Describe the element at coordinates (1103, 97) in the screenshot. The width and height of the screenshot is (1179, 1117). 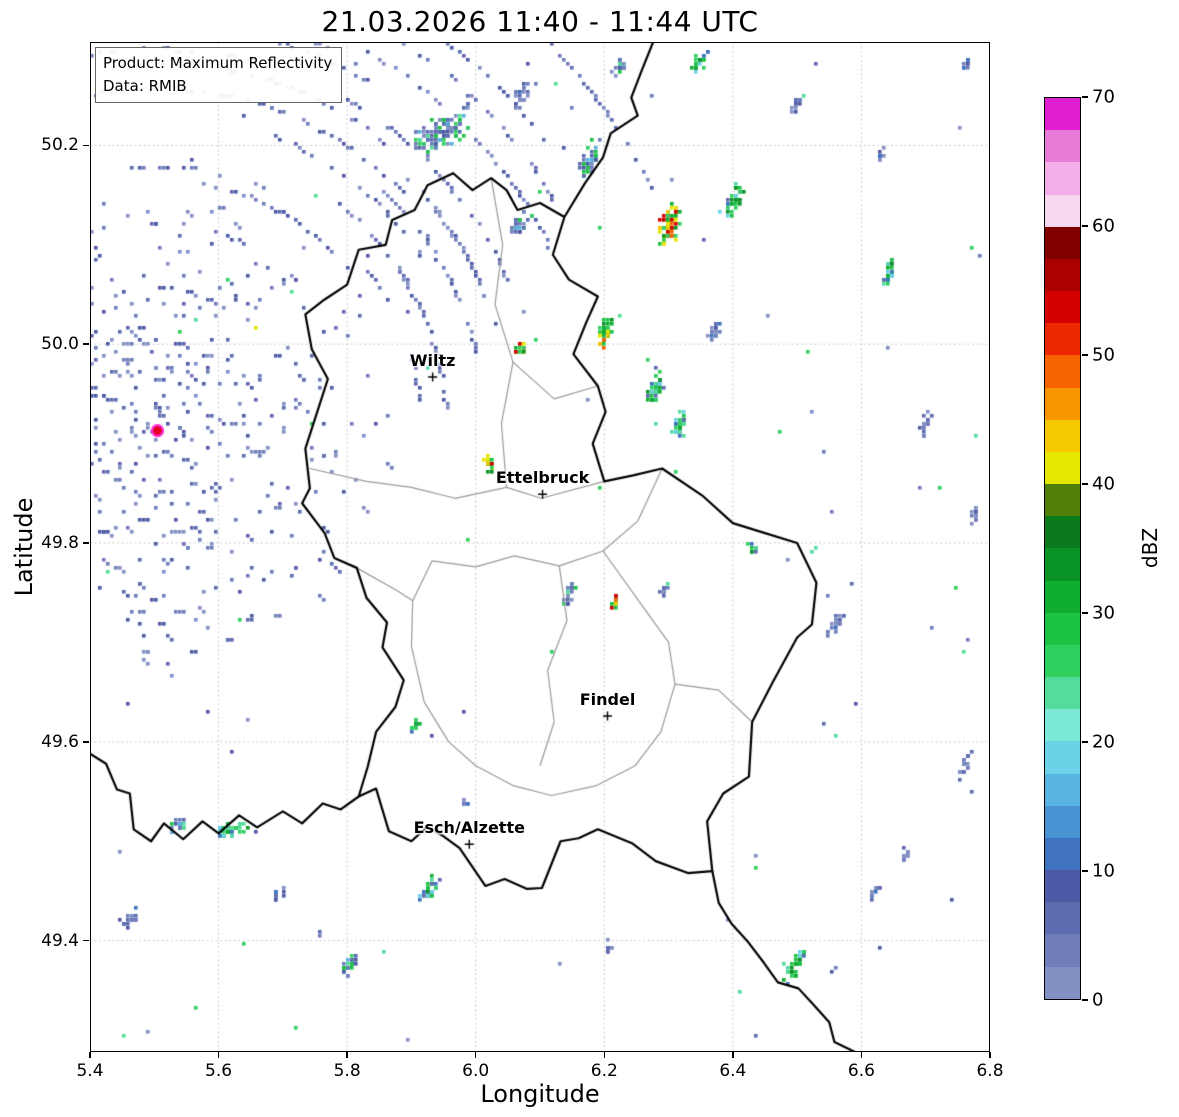
I see `colorbar-tick-label: 70` at that location.